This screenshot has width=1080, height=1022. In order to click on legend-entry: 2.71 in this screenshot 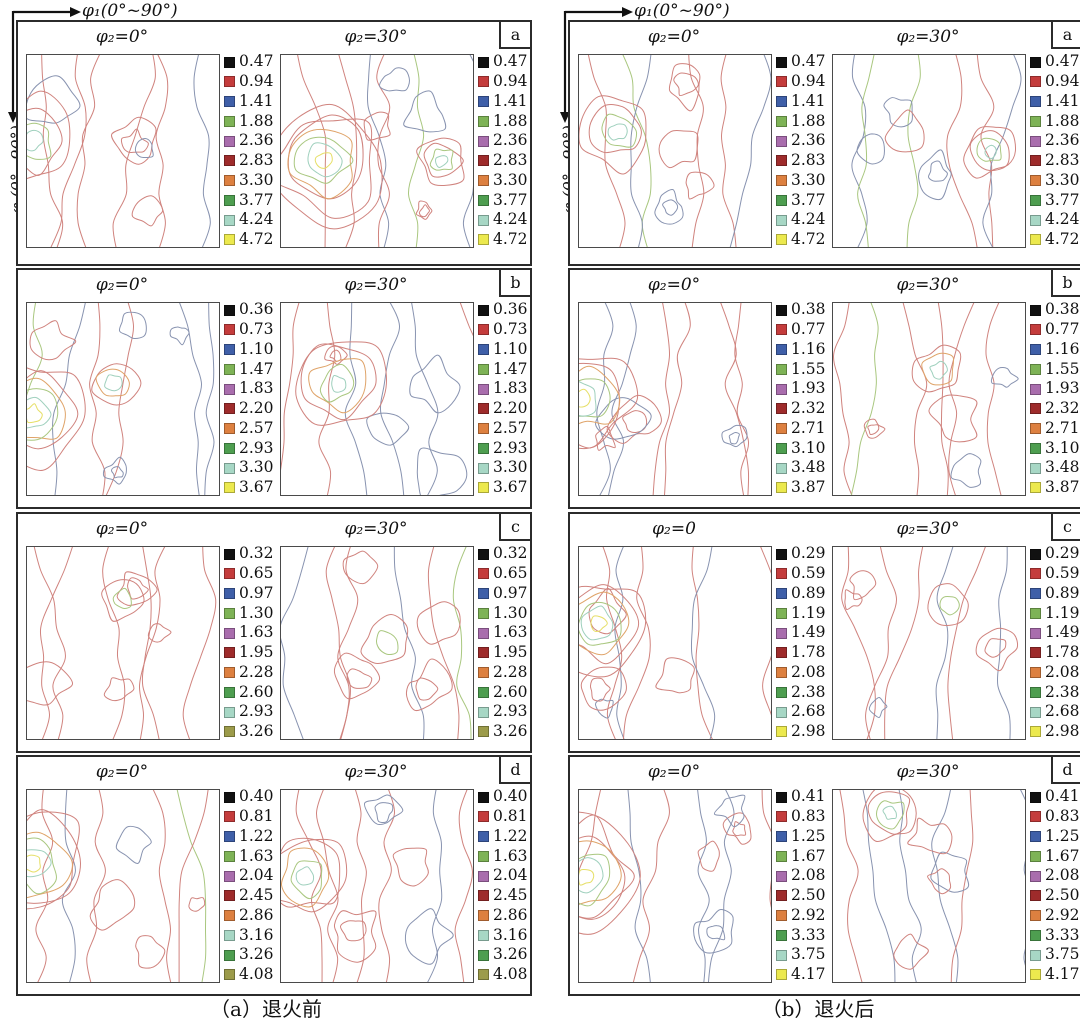, I will do `click(804, 428)`.